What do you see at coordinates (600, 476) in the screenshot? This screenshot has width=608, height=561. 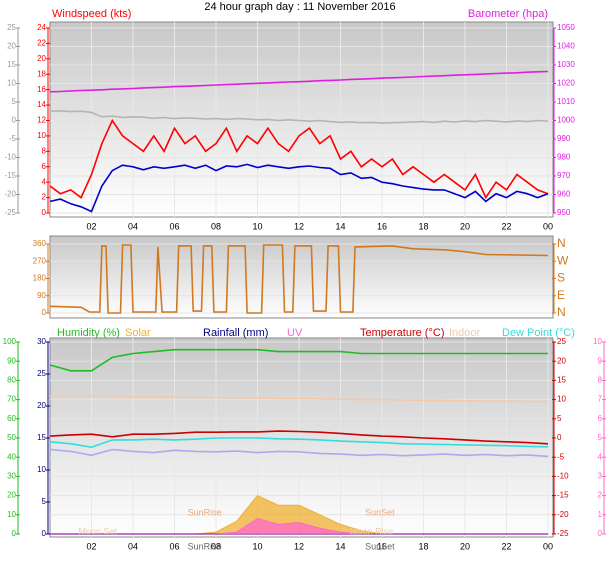 I see `y-tick-label: 3` at bounding box center [600, 476].